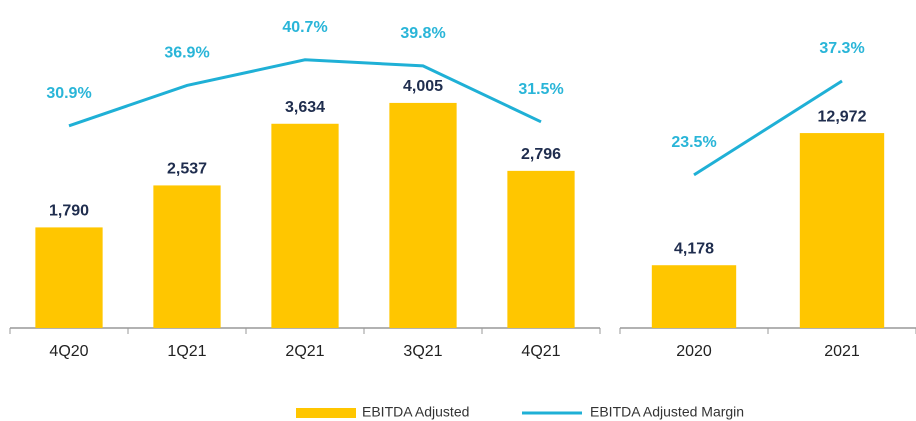  Describe the element at coordinates (540, 89) in the screenshot. I see `margin-label: 31.5%` at that location.